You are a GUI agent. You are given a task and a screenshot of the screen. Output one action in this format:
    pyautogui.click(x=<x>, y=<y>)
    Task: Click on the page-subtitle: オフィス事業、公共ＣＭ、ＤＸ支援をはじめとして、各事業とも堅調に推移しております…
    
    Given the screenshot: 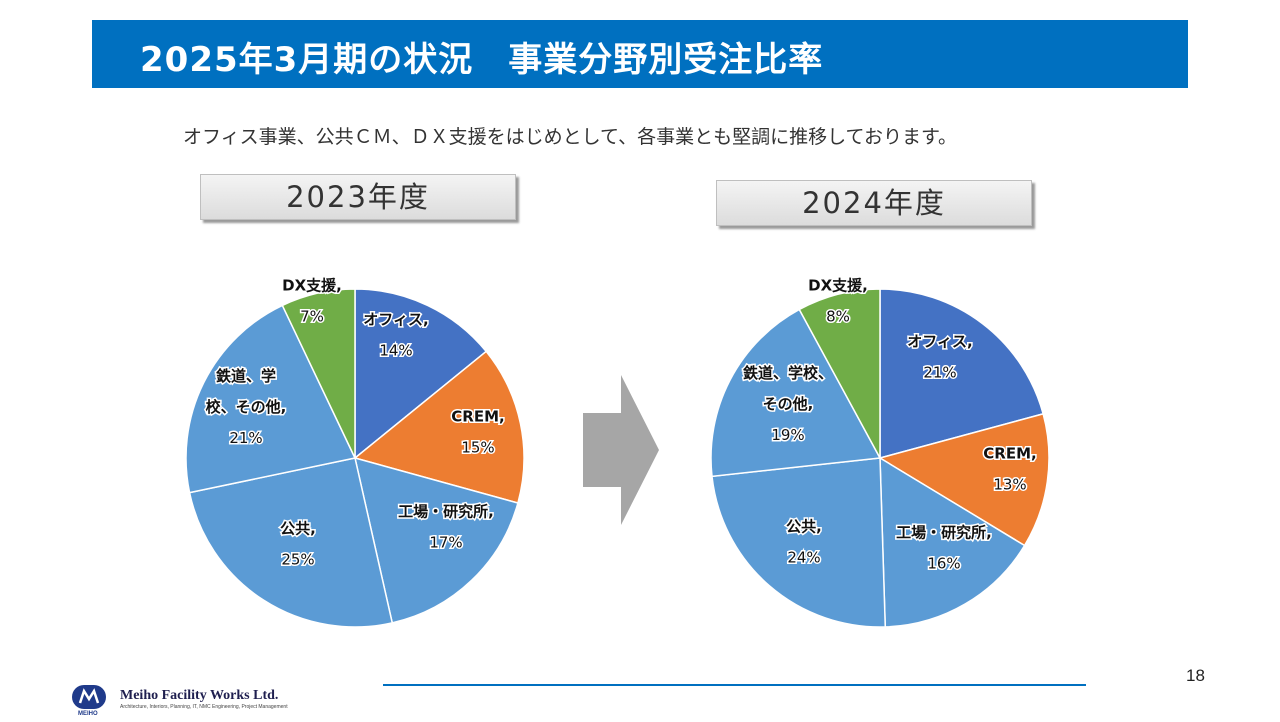 What is the action you would take?
    pyautogui.click(x=570, y=137)
    